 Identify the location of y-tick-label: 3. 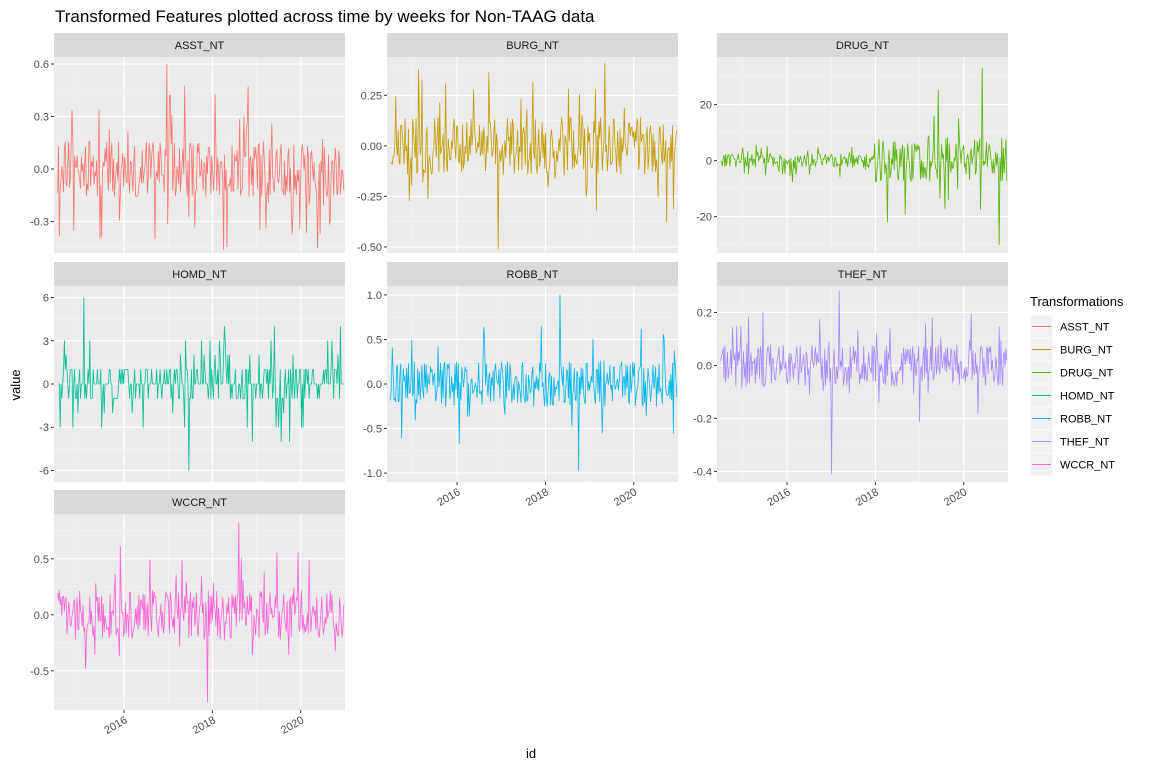
(46, 342).